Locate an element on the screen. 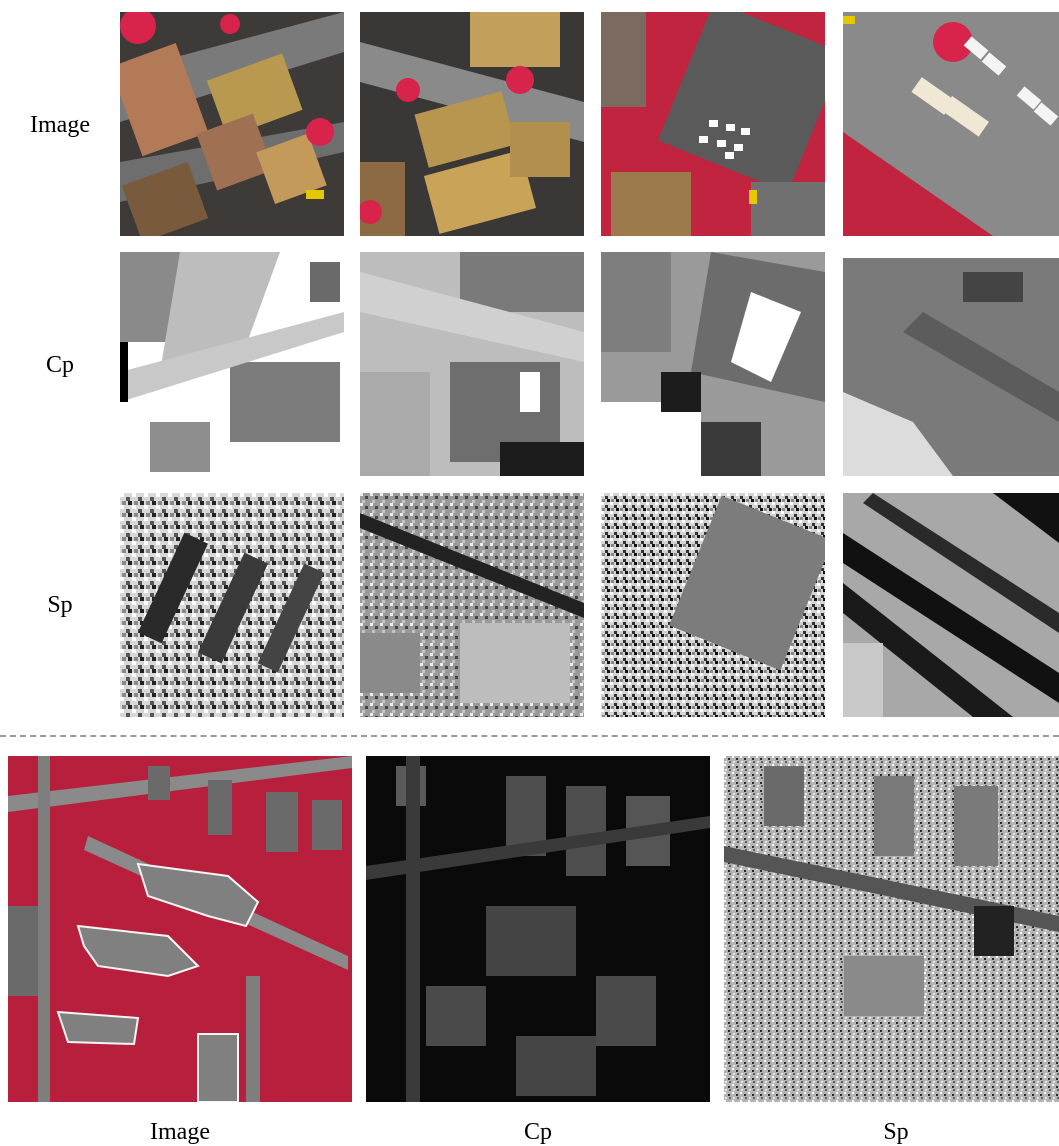  bottom-label-sp: Sp is located at coordinates (896, 1132).